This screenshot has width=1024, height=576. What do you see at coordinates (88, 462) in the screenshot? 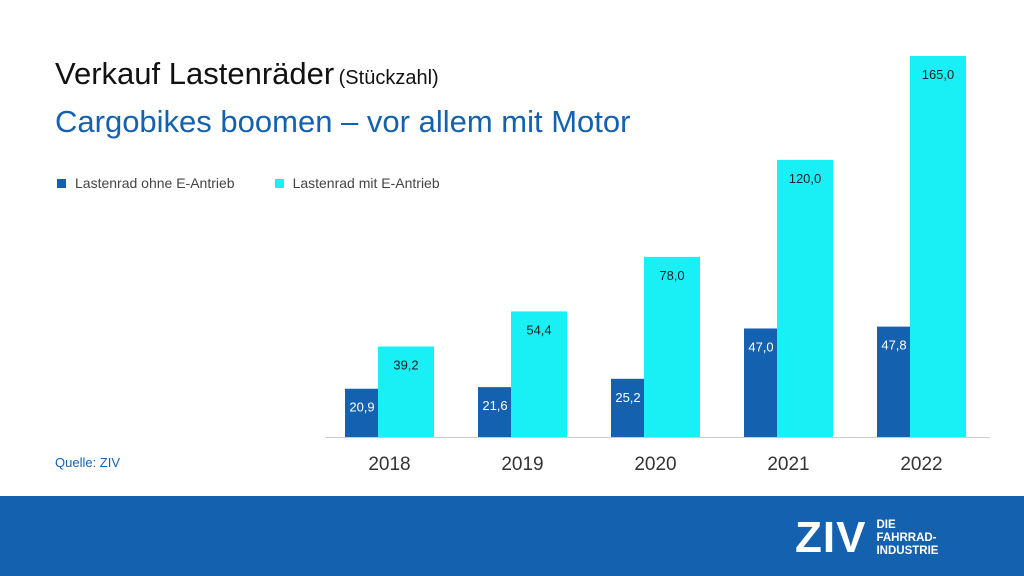
I see `source-note: Quelle: ZIV` at bounding box center [88, 462].